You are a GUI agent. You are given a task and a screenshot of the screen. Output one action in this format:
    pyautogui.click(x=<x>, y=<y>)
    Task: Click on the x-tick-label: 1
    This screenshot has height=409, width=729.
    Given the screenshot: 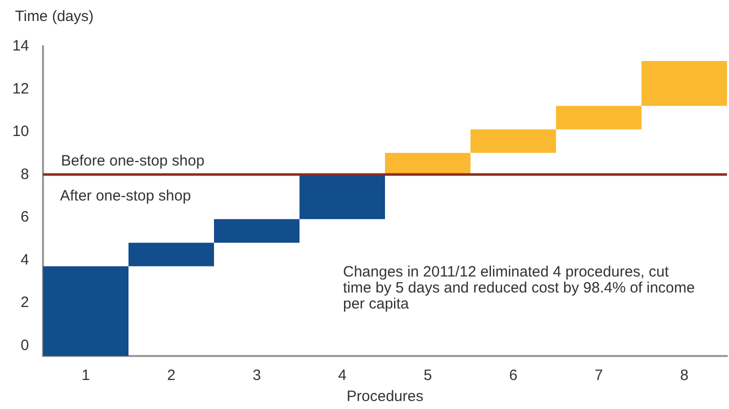 What is the action you would take?
    pyautogui.click(x=86, y=375)
    